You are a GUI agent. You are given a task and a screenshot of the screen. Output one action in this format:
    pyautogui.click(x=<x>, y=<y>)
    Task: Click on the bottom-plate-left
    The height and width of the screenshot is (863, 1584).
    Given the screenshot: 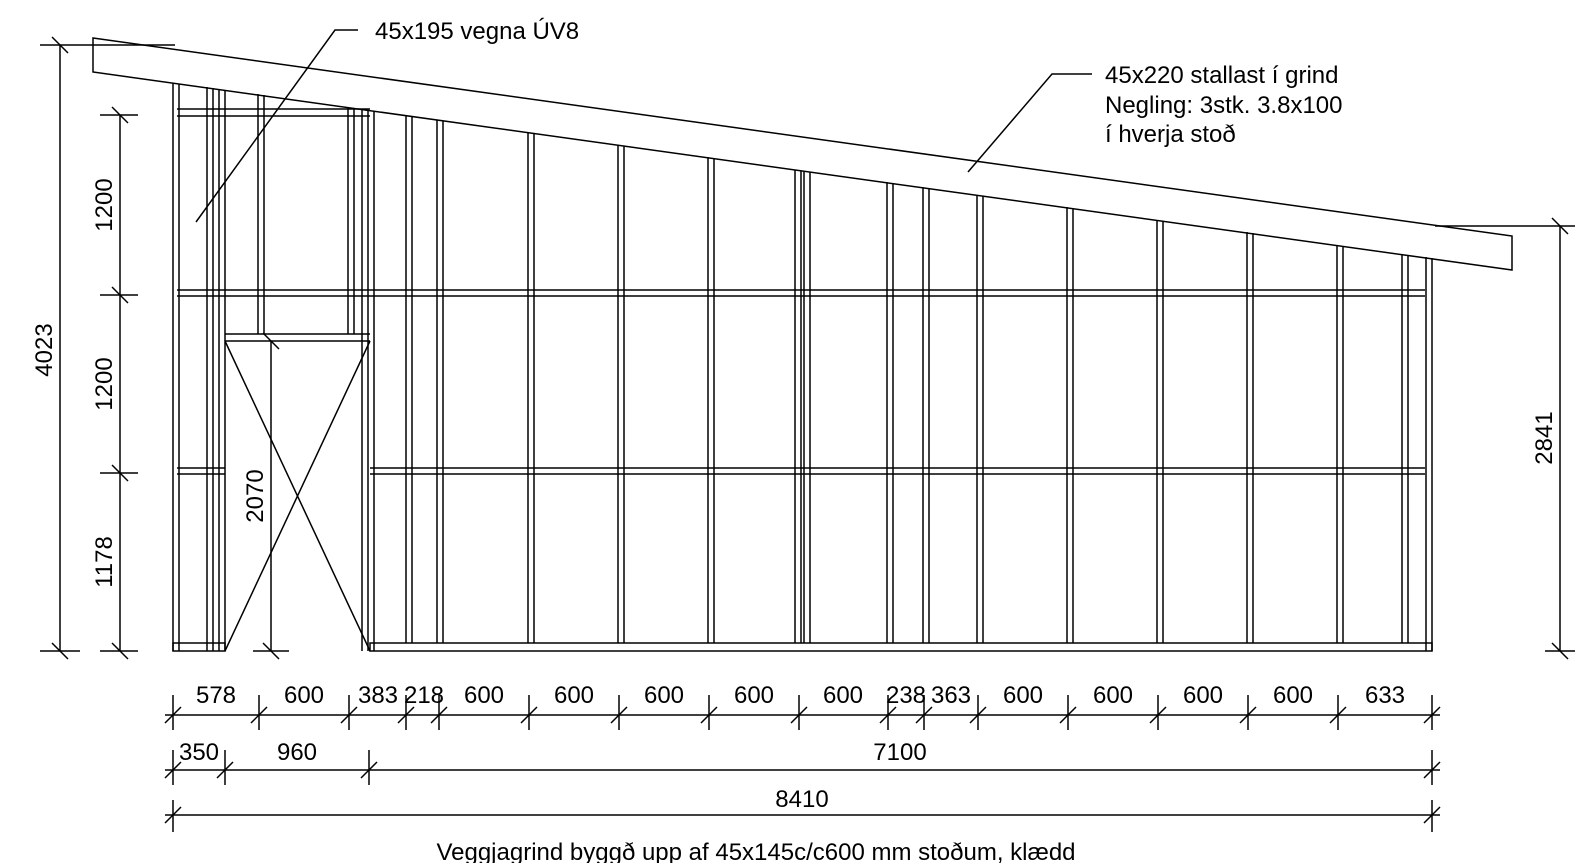 What is the action you would take?
    pyautogui.click(x=199, y=647)
    